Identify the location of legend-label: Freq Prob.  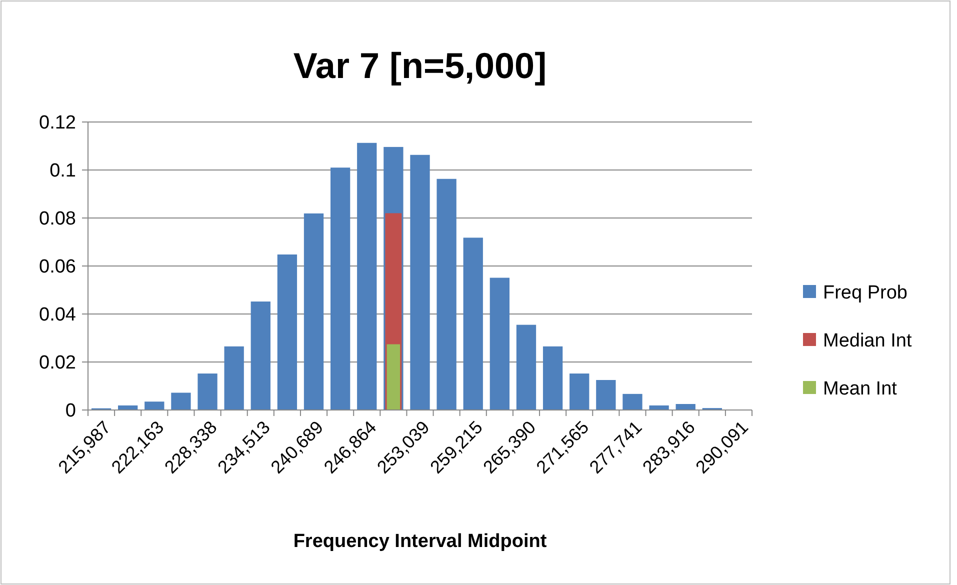
(865, 293).